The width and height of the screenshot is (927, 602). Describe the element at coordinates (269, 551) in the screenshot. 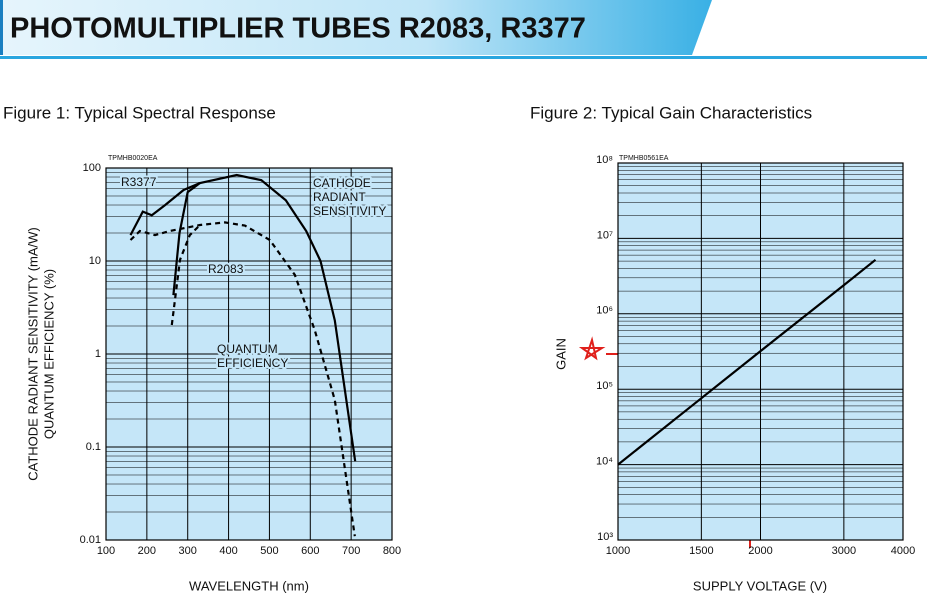

I see `x-tick-label: 500` at that location.